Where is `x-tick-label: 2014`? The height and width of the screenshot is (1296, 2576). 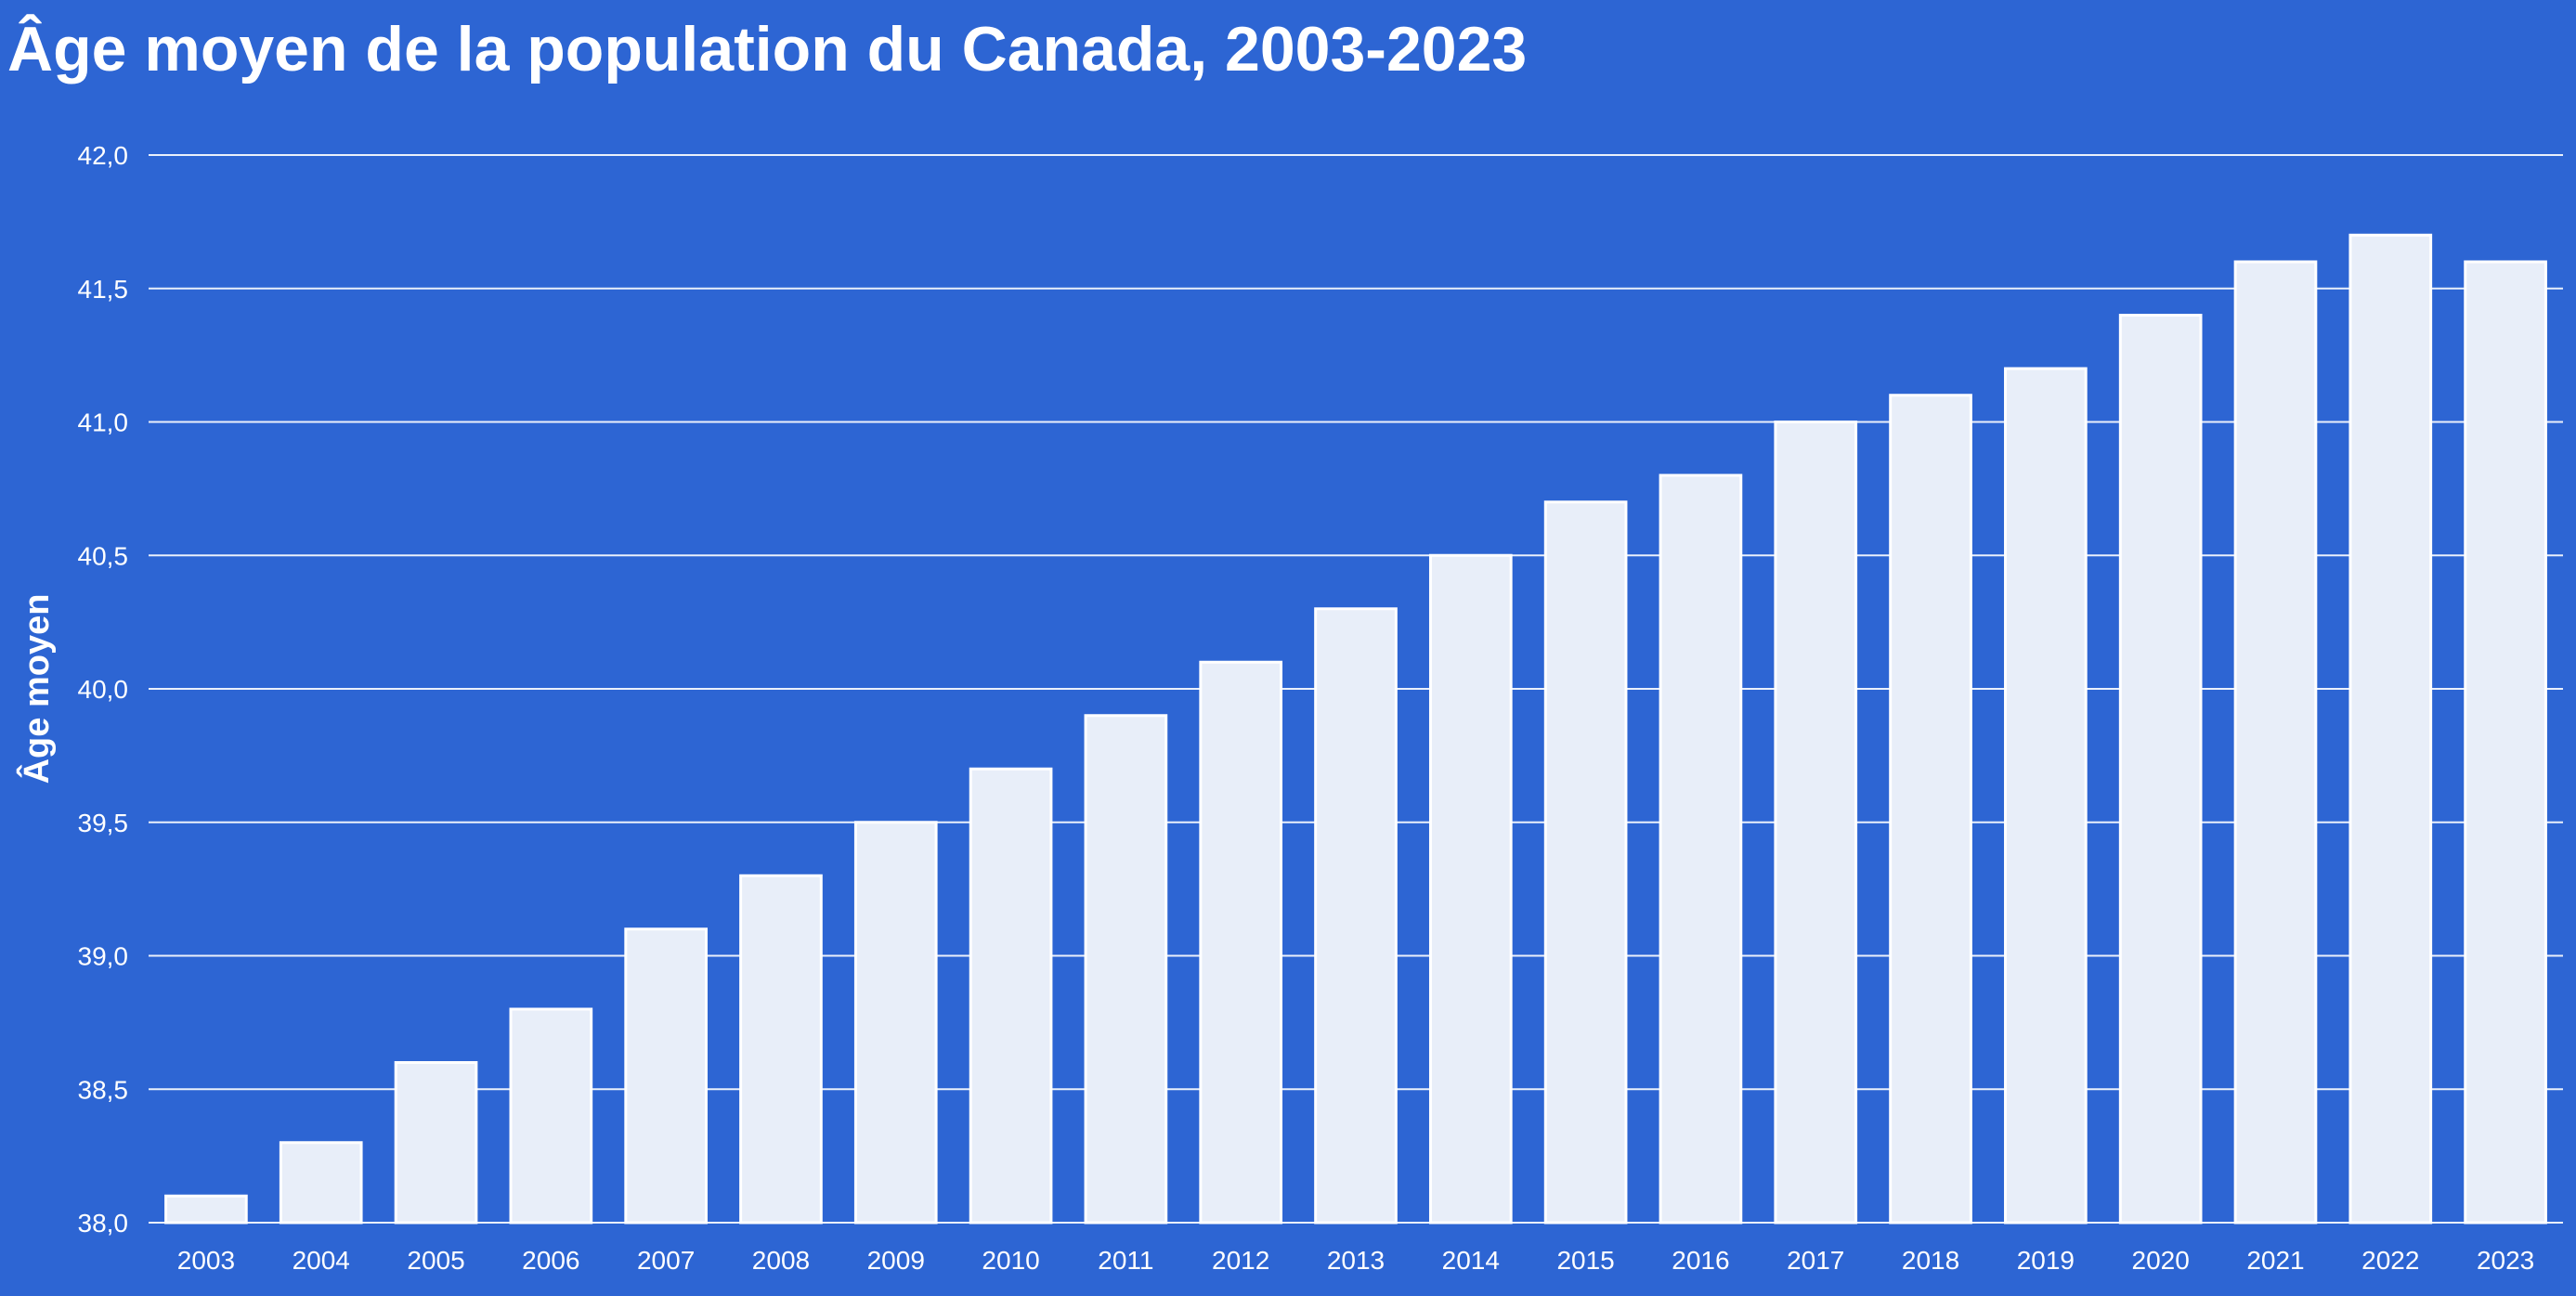
x-tick-label: 2014 is located at coordinates (1471, 1260).